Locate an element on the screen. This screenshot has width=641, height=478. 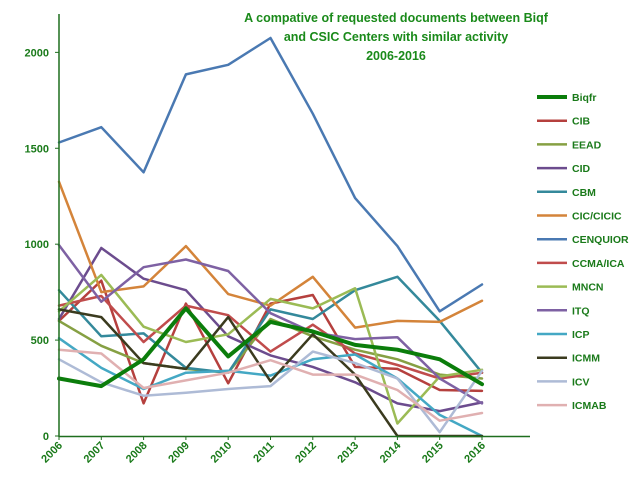
series-line-icmab is located at coordinates (270, 385).